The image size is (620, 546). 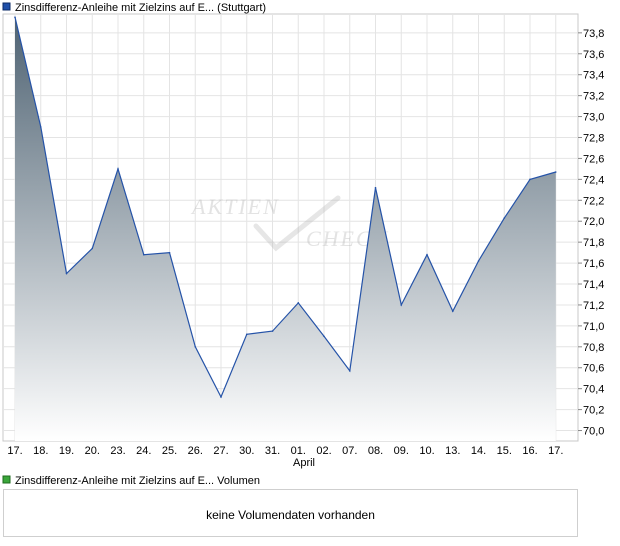 What do you see at coordinates (593, 432) in the screenshot?
I see `y-tick-label: 70,0` at bounding box center [593, 432].